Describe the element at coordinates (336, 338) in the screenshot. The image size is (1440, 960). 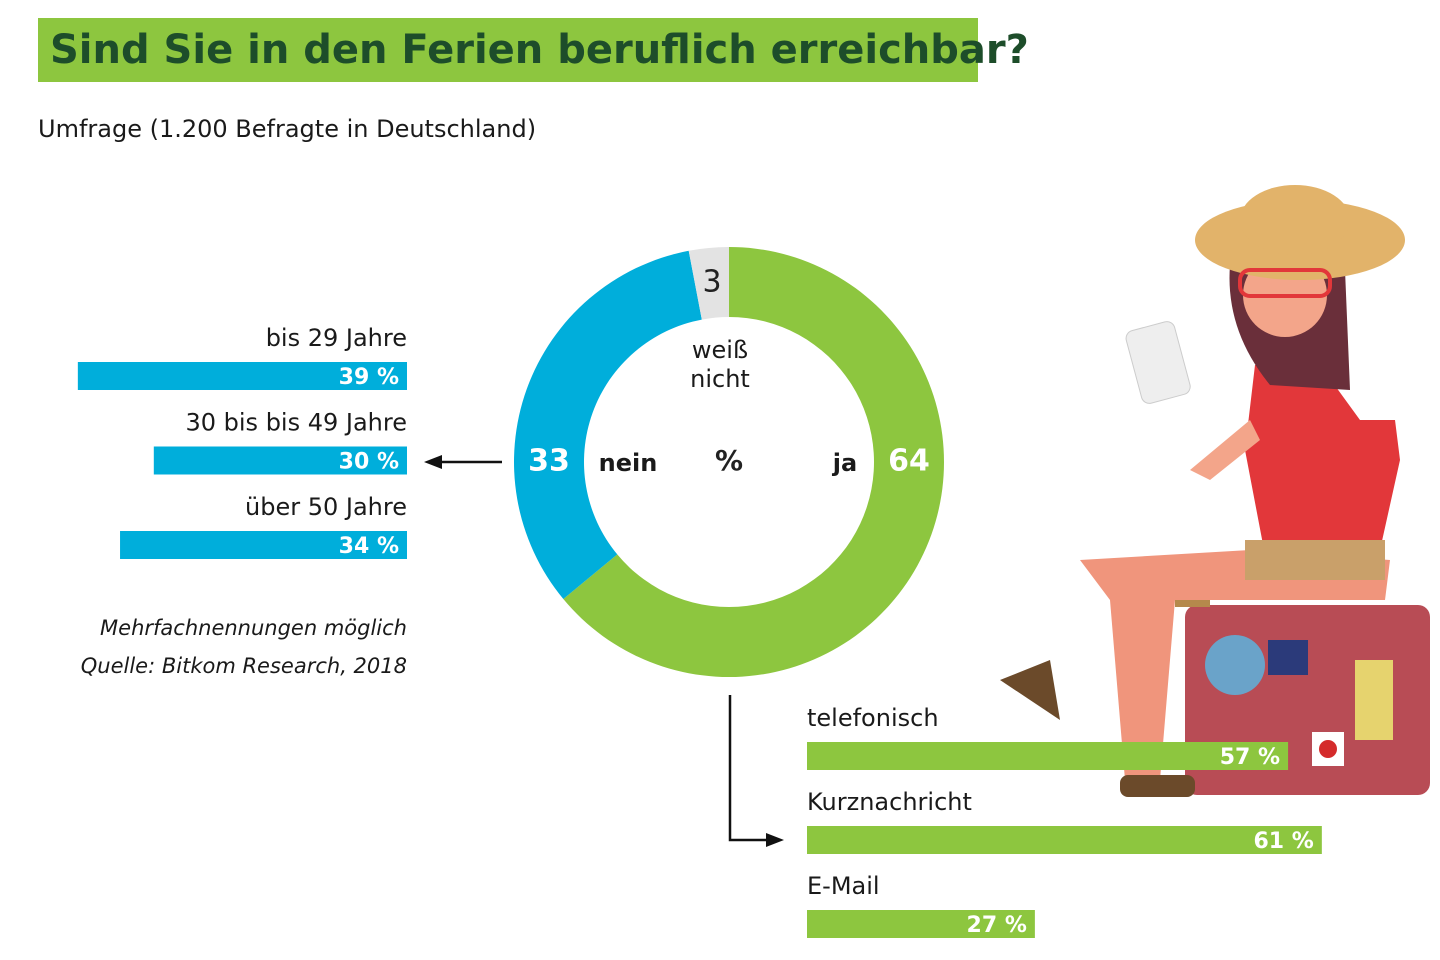
I see `category-label: bis 29 Jahre` at that location.